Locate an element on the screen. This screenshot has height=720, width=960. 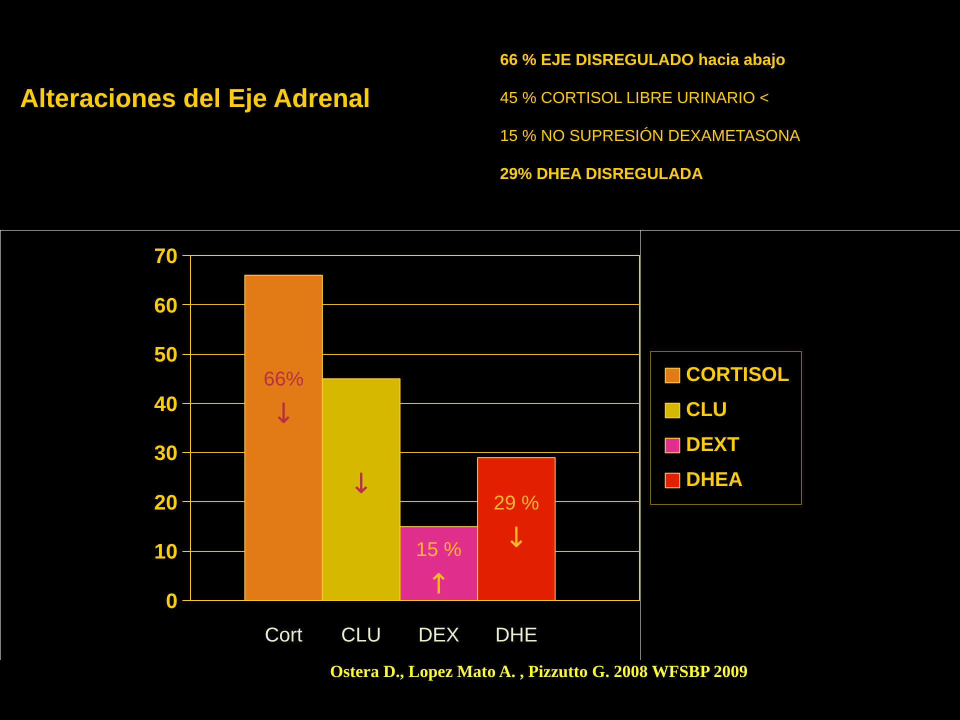
y-tick-label: 20 is located at coordinates (166, 502).